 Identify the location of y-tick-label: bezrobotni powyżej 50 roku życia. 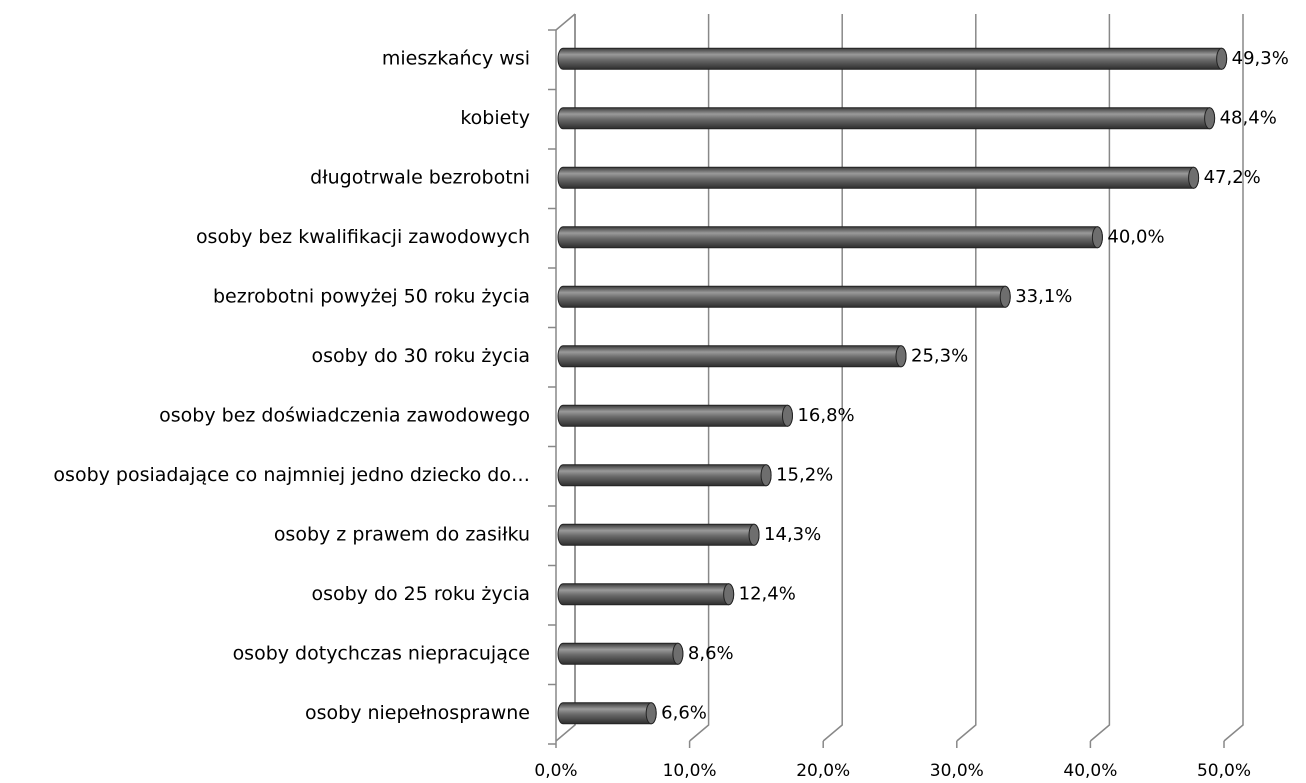
(371, 296).